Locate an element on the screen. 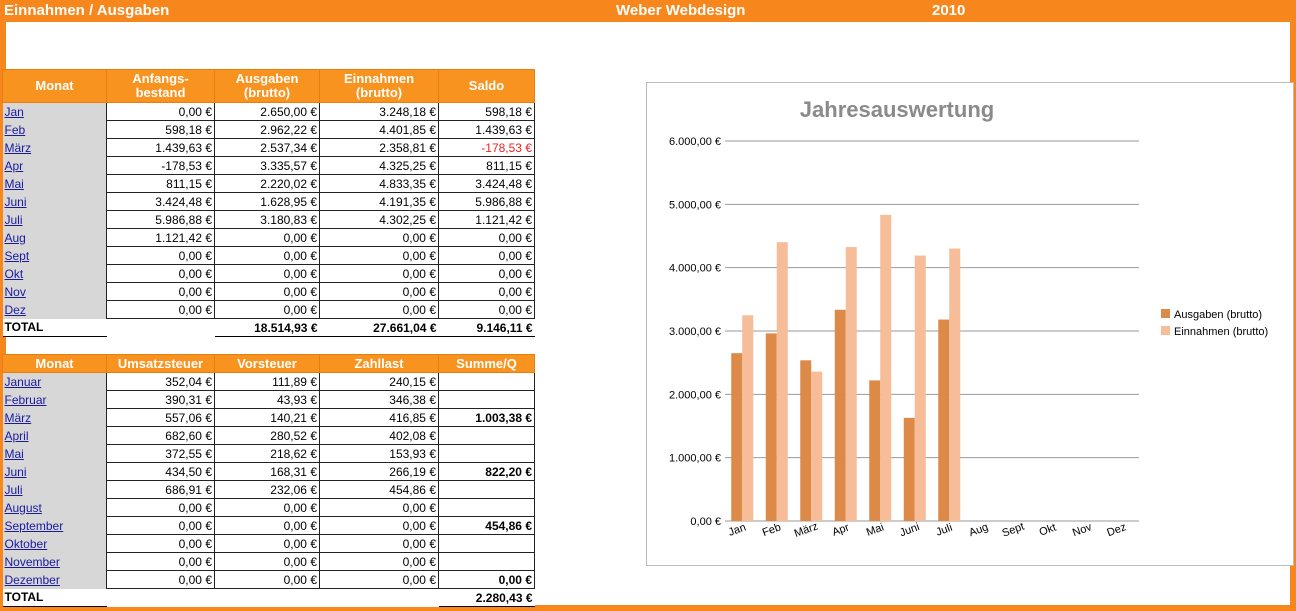  month-link: Jan is located at coordinates (14, 111).